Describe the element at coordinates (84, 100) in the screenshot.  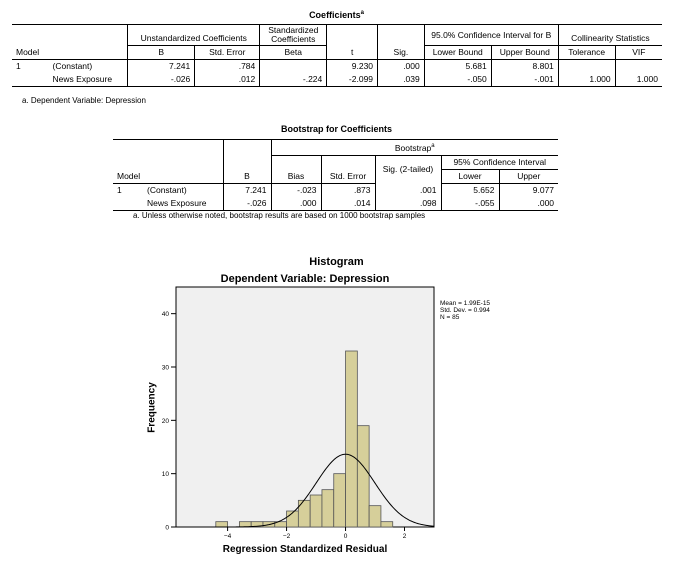
I see `coefficients-footnote: a. Dependent Variable: Depression` at that location.